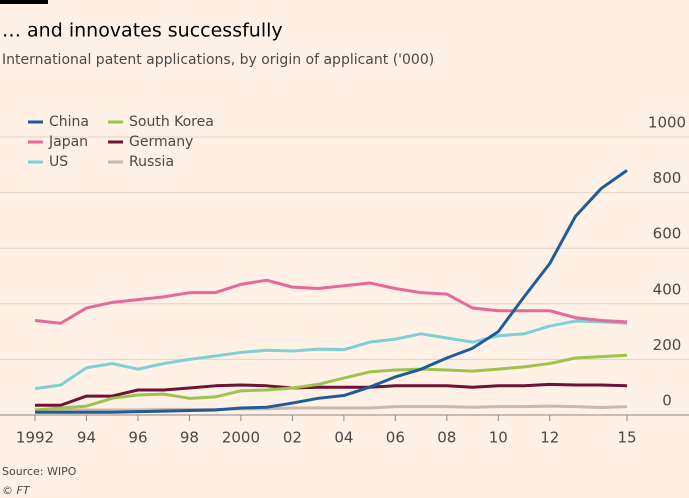 This screenshot has height=498, width=689. What do you see at coordinates (241, 438) in the screenshot?
I see `x-tick-label: 2000` at bounding box center [241, 438].